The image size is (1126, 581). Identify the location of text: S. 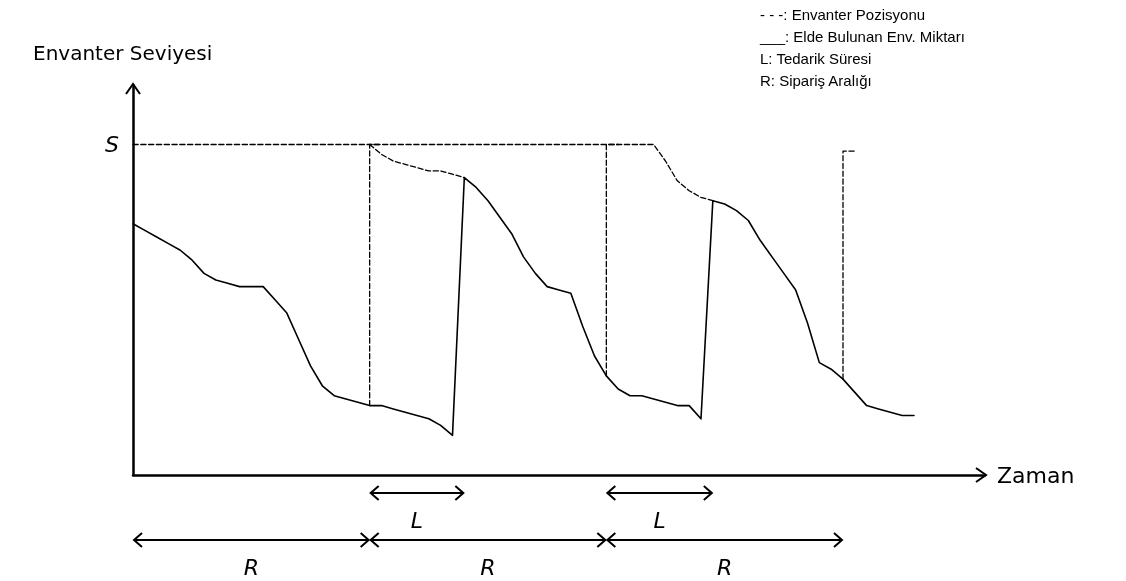
(112, 144).